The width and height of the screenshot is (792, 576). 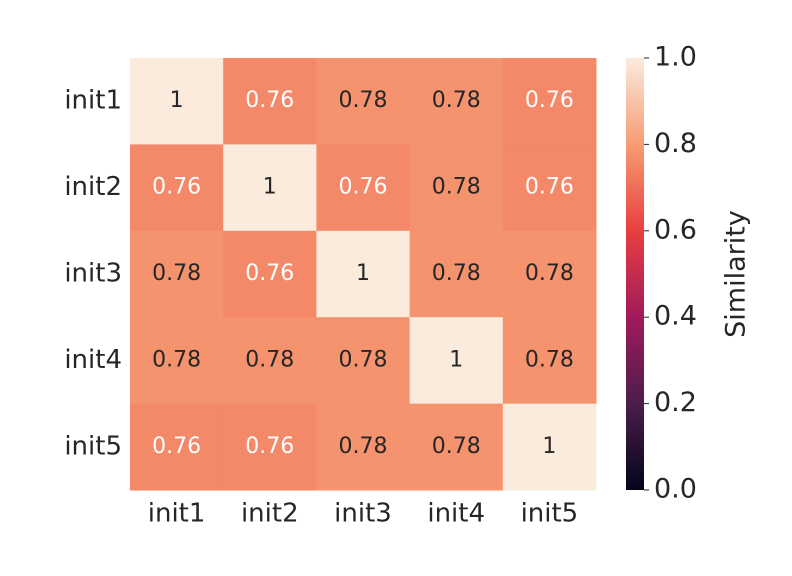 I want to click on colorbar-tick-label: 0.0, so click(x=675, y=489).